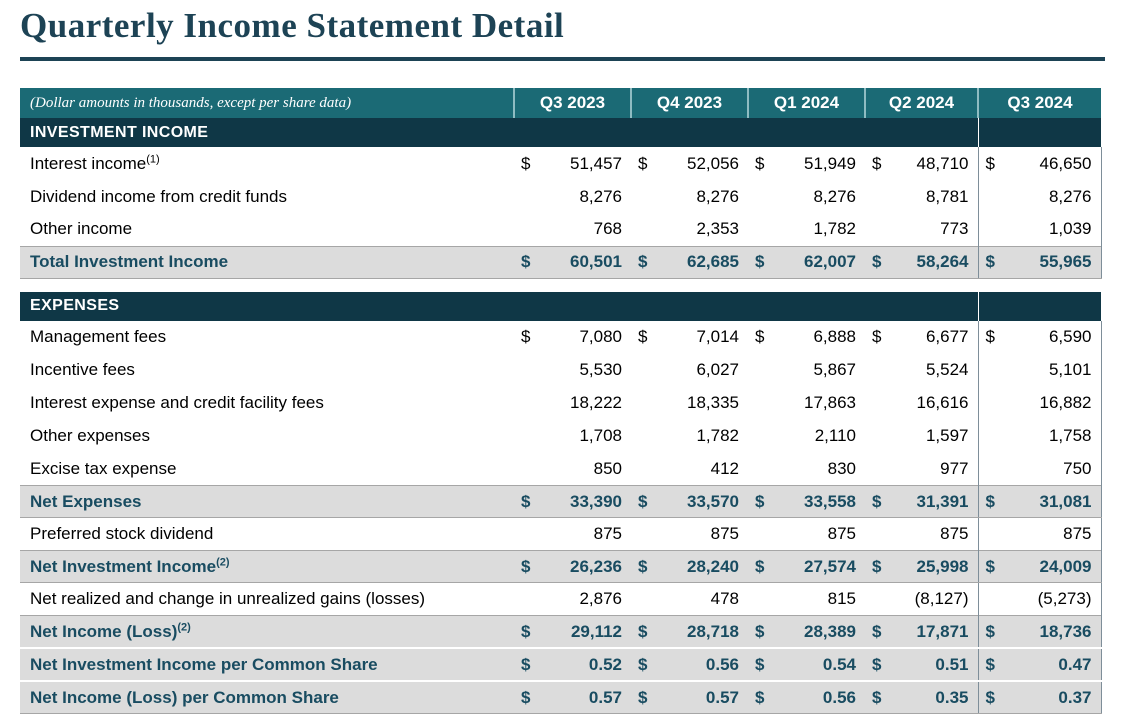 Image resolution: width=1125 pixels, height=719 pixels. What do you see at coordinates (921, 337) in the screenshot?
I see `value-cell: $6,677` at bounding box center [921, 337].